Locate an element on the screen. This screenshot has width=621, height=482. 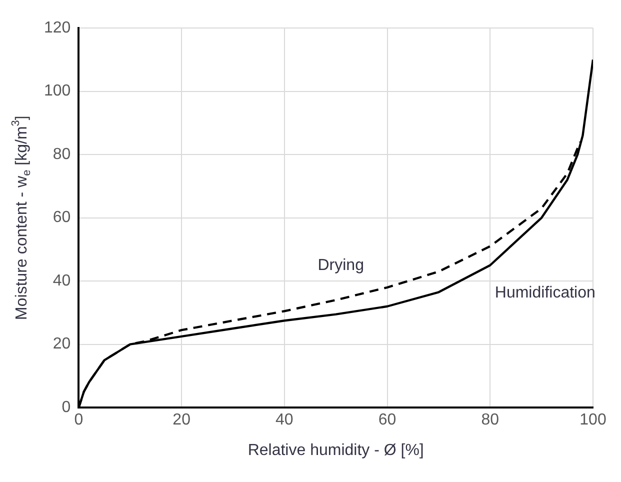
y-tick-label: 20 is located at coordinates (61, 344).